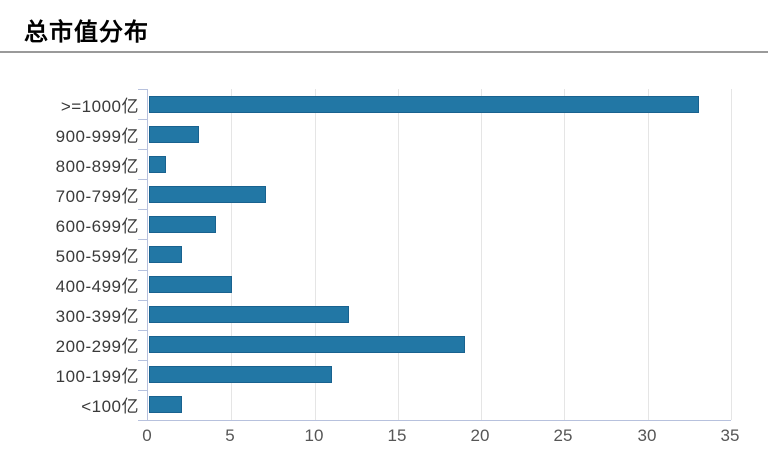 This screenshot has height=461, width=768. What do you see at coordinates (97, 226) in the screenshot?
I see `category-label: 600-699亿` at bounding box center [97, 226].